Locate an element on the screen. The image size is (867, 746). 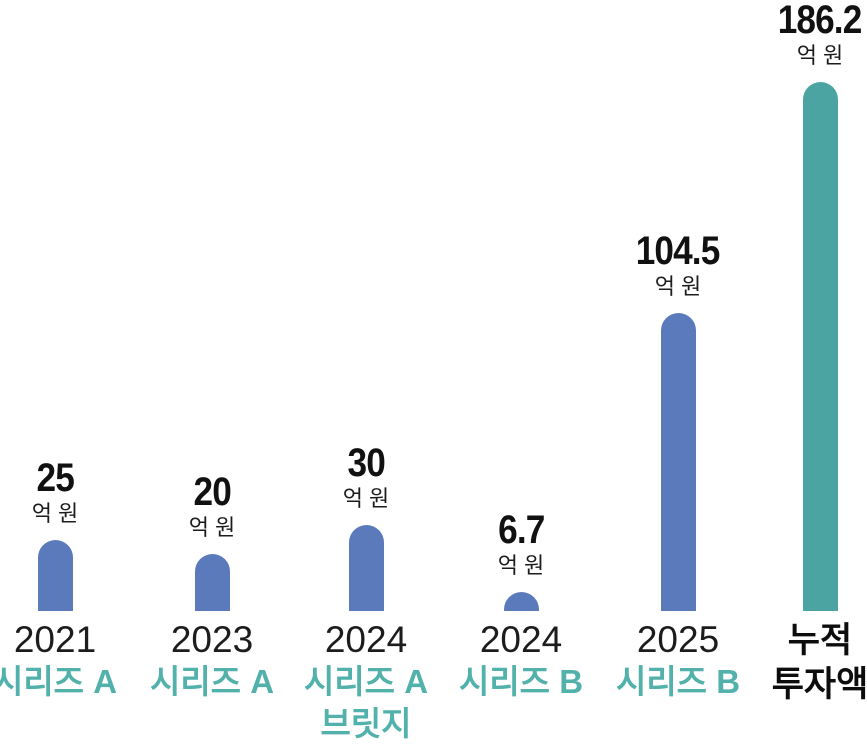
chart-column: 25 억 원 2021 시리즈 A is located at coordinates (65, 373).